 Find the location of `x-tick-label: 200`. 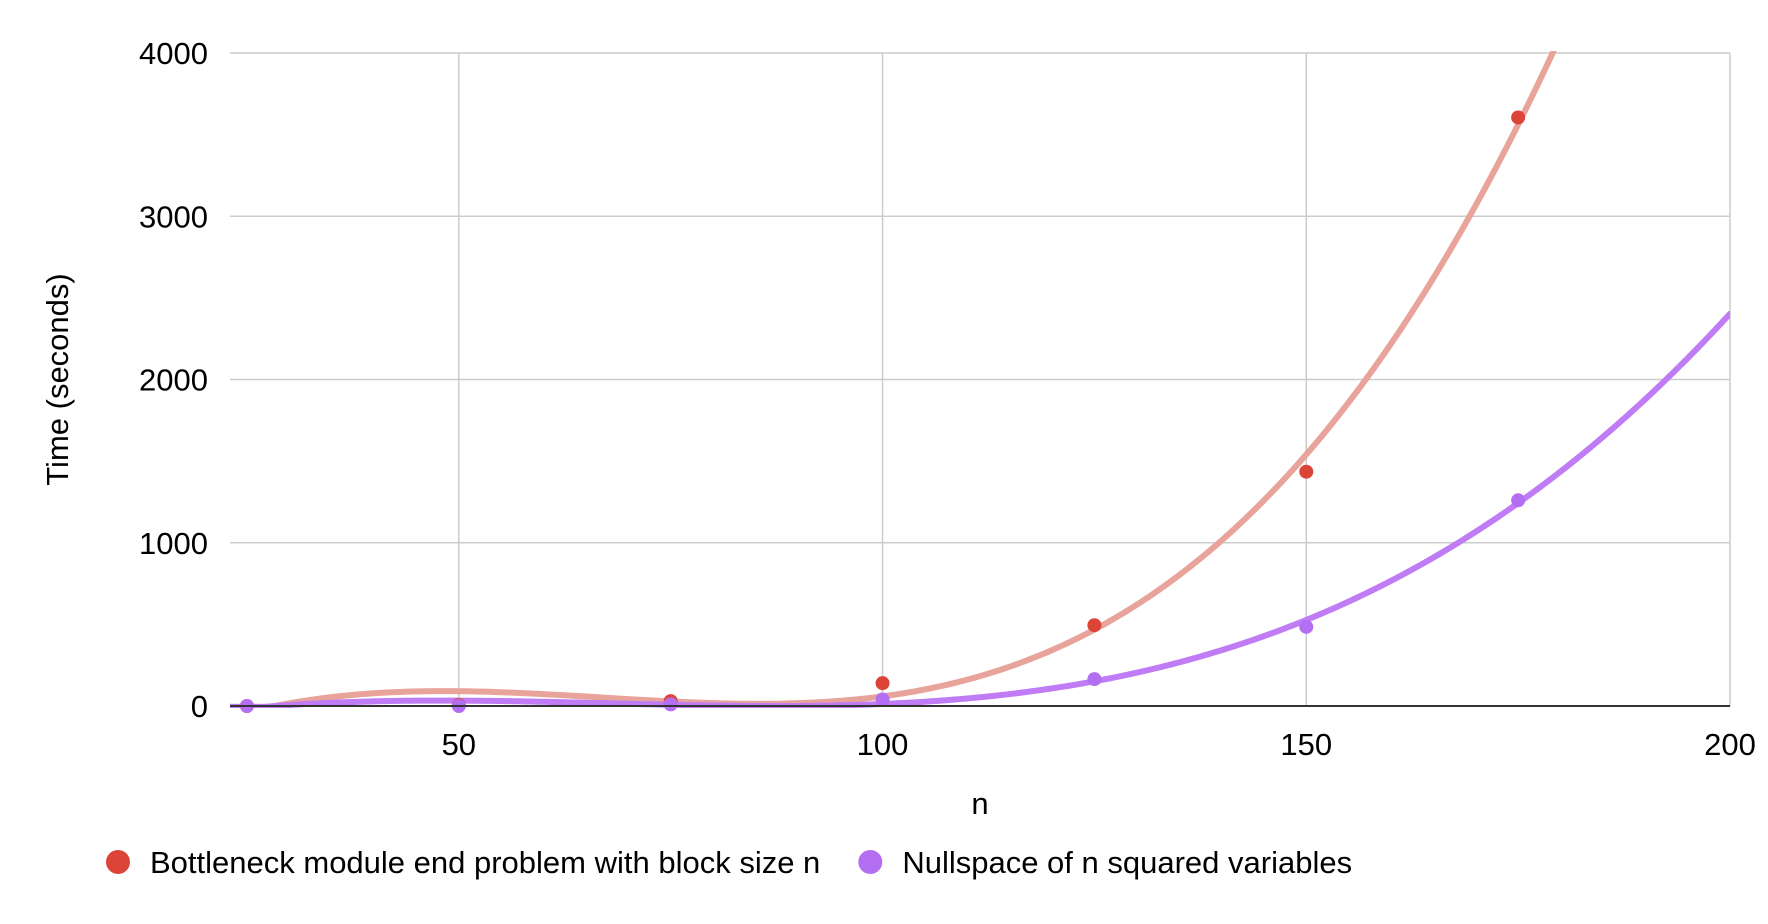

x-tick-label: 200 is located at coordinates (1730, 744).